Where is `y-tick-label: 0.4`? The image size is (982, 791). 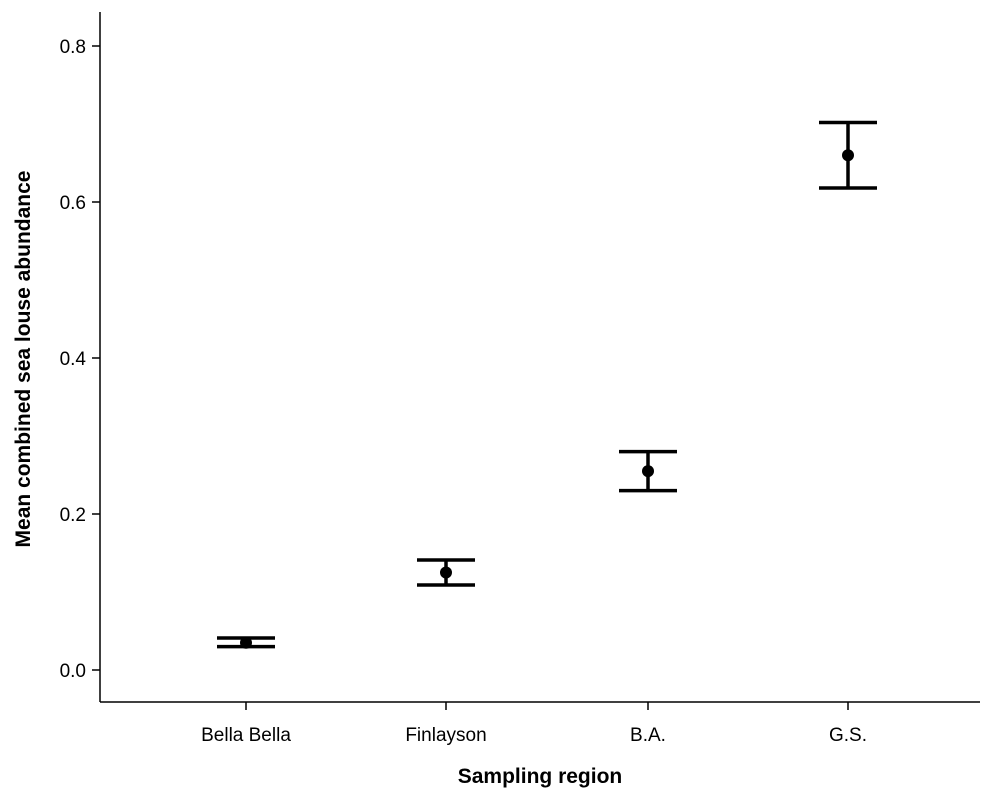
y-tick-label: 0.4 is located at coordinates (73, 359).